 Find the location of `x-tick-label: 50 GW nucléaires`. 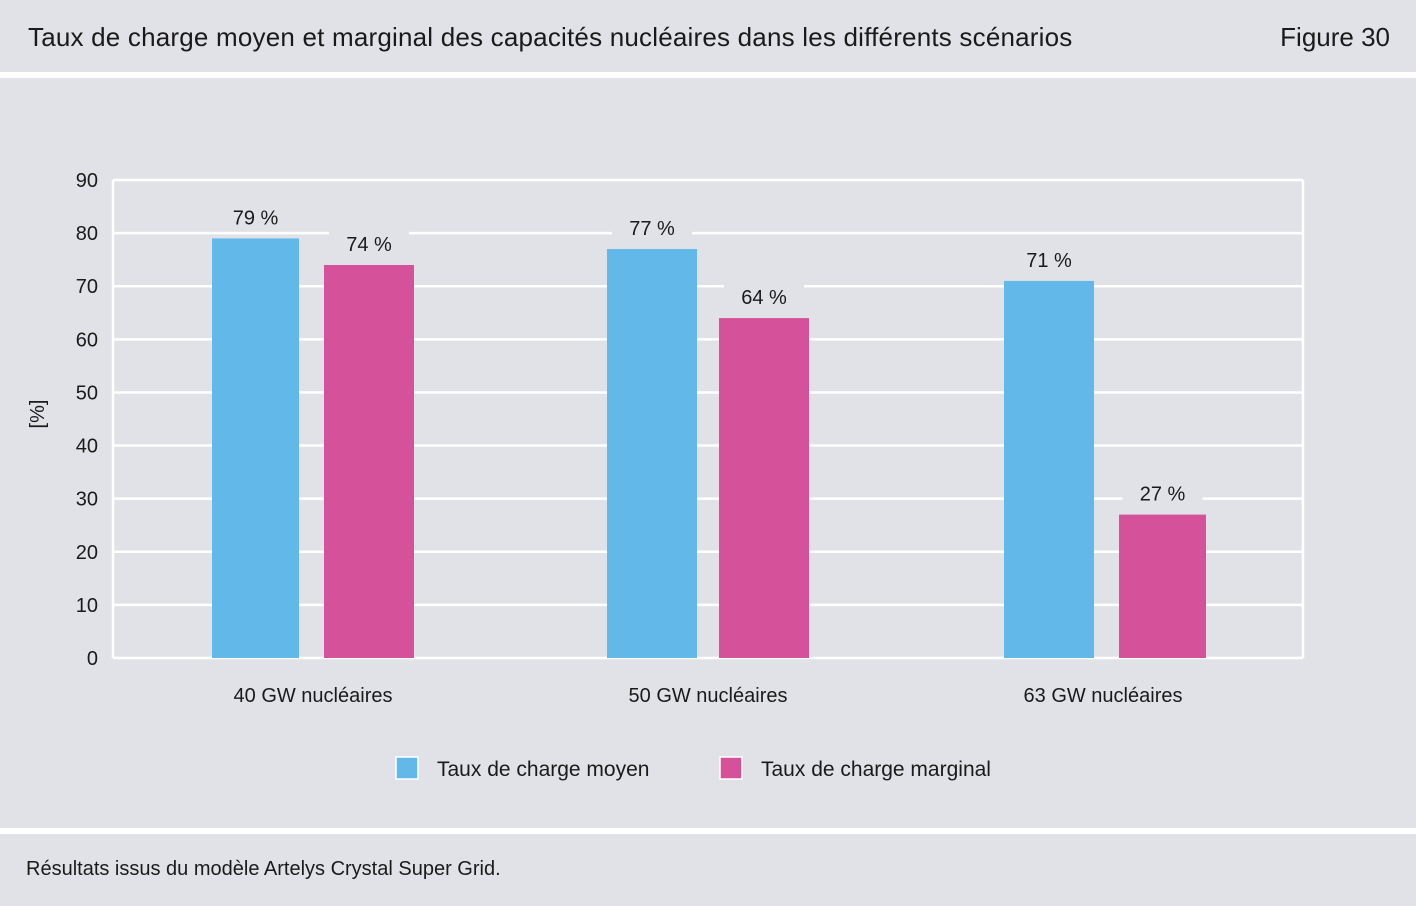

x-tick-label: 50 GW nucléaires is located at coordinates (708, 696).